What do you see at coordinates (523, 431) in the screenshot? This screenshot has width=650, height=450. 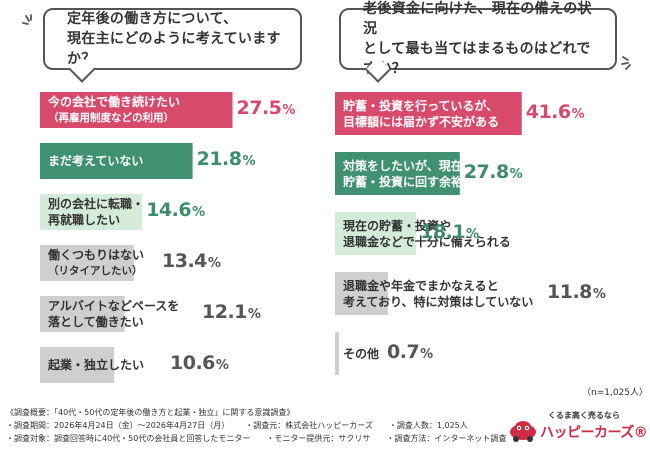 I see `car-mascot-icon` at bounding box center [523, 431].